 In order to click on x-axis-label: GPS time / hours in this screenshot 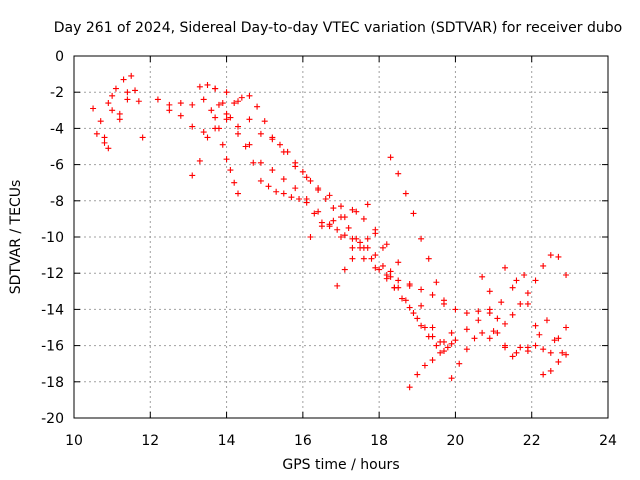, I will do `click(340, 465)`.